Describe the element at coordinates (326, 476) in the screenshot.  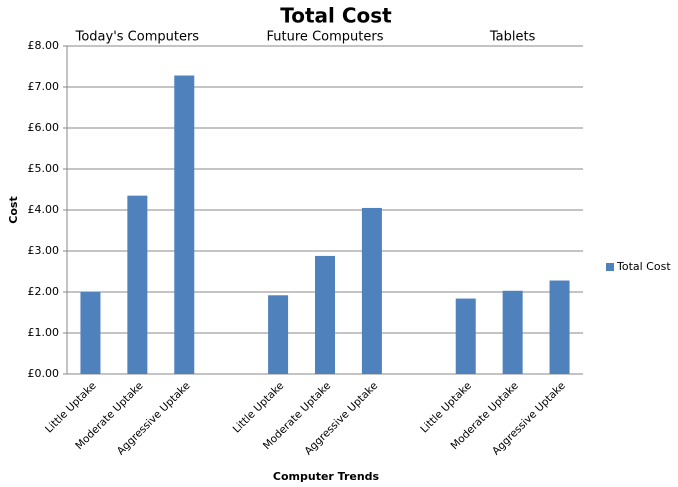
I see `x-axis-label: Computer Trends` at that location.